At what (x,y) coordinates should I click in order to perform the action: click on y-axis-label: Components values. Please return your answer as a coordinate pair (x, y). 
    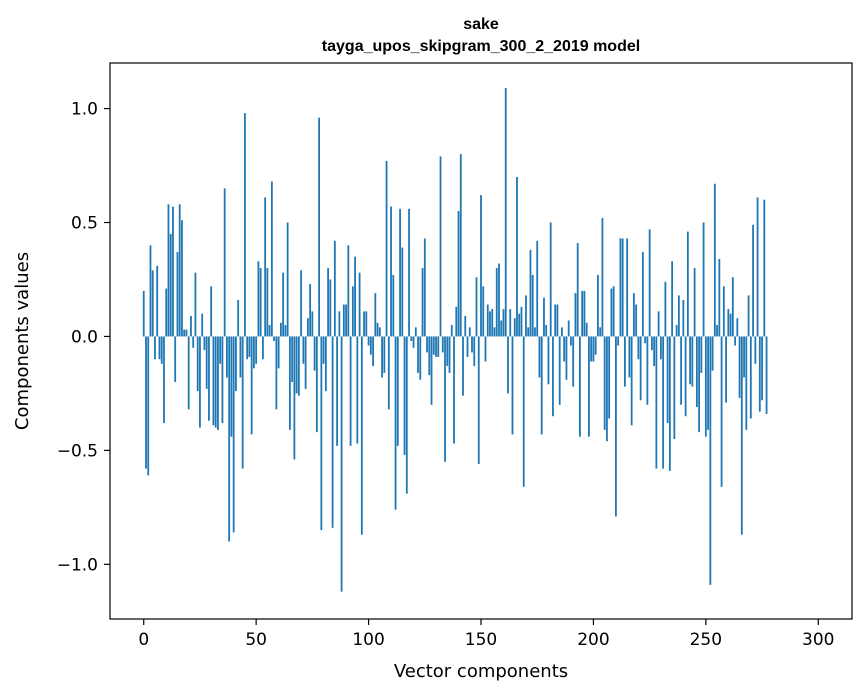
    Looking at the image, I should click on (22, 341).